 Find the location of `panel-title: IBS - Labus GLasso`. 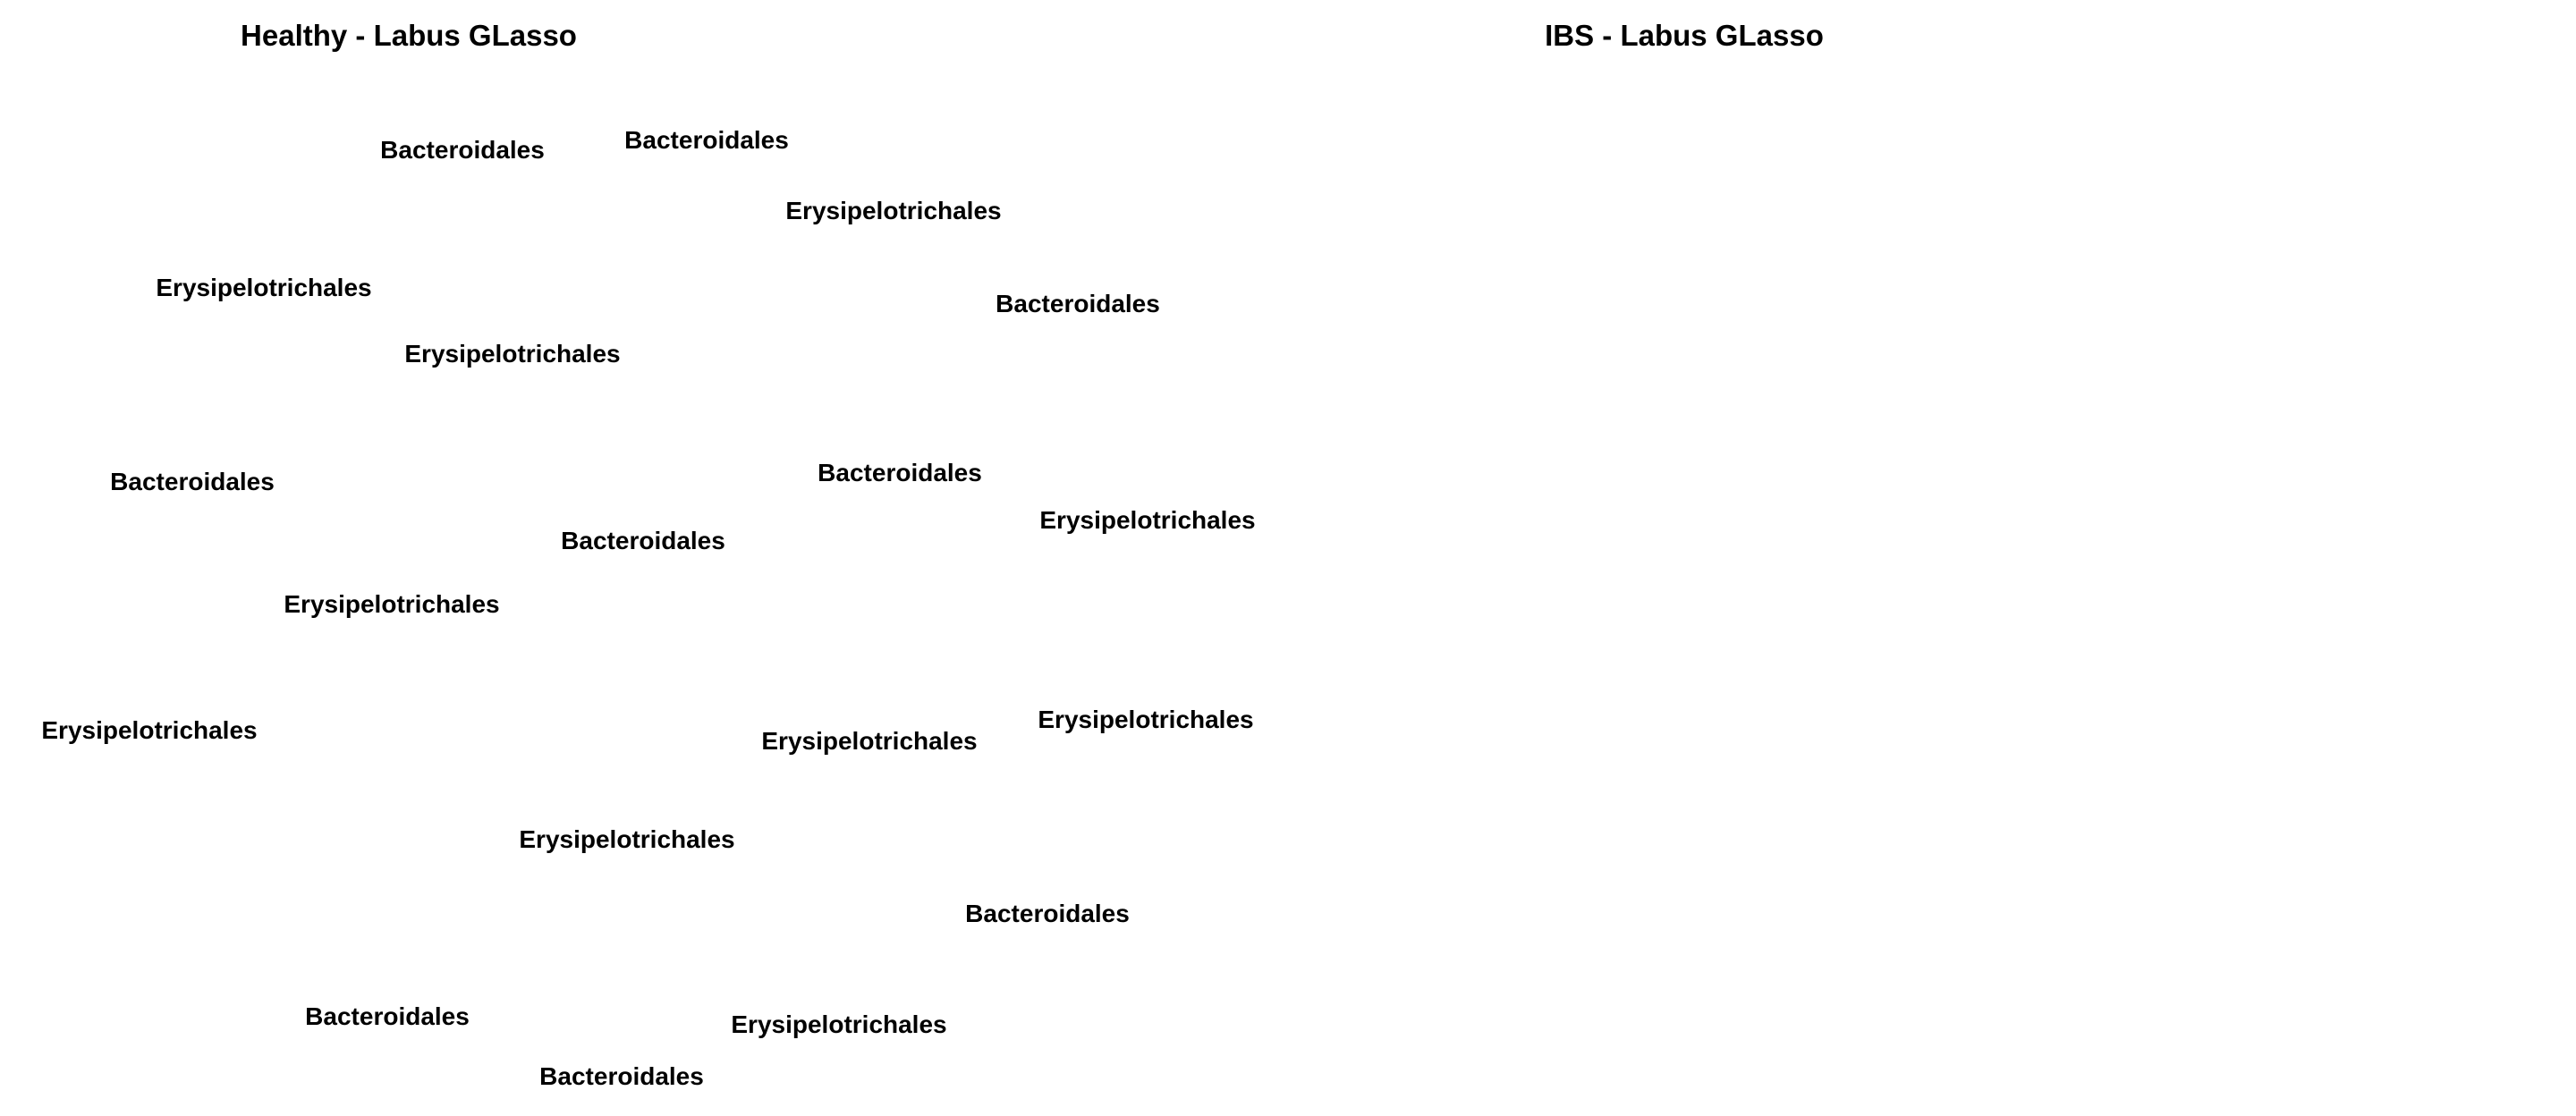

panel-title: IBS - Labus GLasso is located at coordinates (1684, 35).